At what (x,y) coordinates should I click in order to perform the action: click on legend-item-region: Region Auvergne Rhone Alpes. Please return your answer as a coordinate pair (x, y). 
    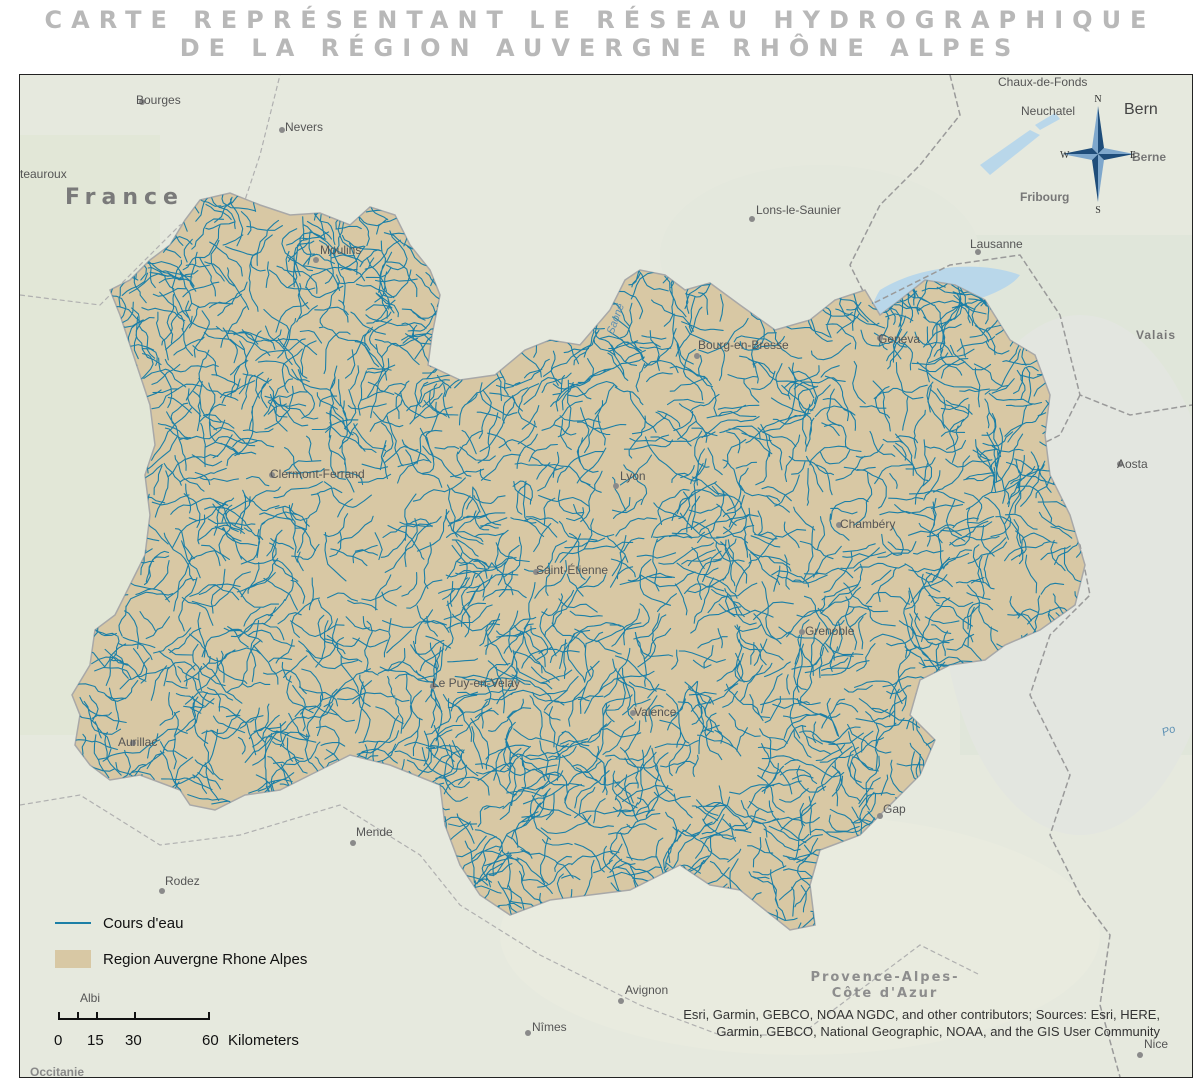
    Looking at the image, I should click on (181, 959).